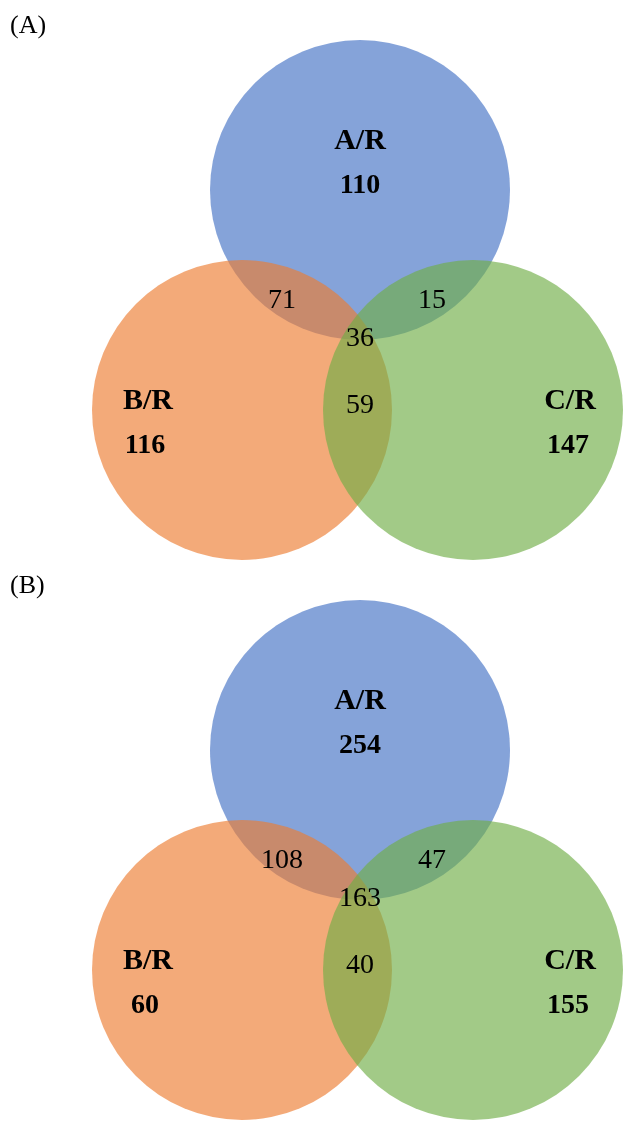 The image size is (627, 1133). I want to click on data-label: 254, so click(360, 743).